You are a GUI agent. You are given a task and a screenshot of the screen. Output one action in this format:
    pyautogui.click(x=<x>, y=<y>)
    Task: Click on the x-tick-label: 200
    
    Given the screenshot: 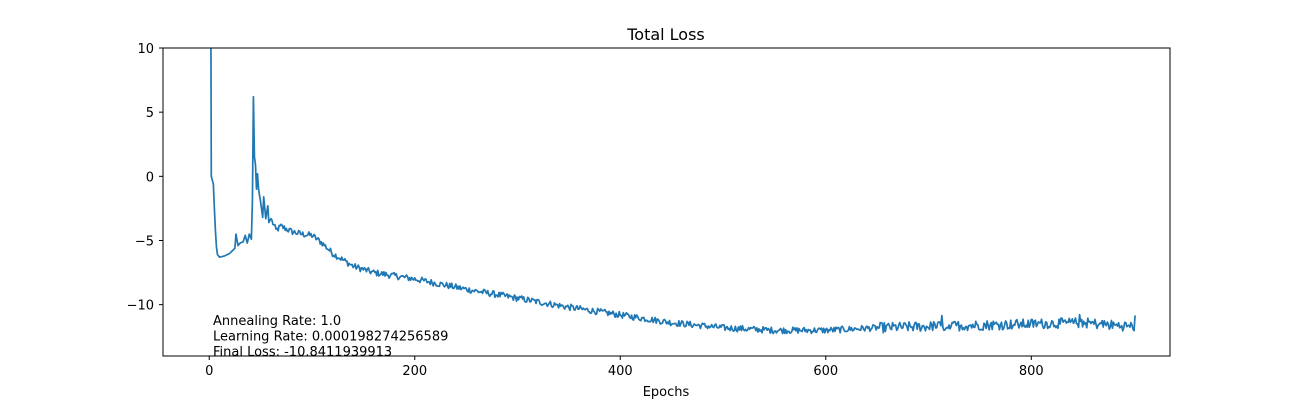 What is the action you would take?
    pyautogui.click(x=414, y=371)
    